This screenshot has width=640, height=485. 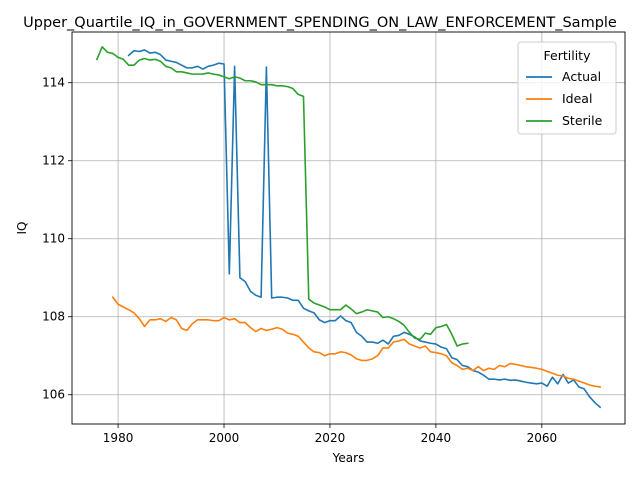 I want to click on x-tick-label: 1980, so click(x=118, y=438).